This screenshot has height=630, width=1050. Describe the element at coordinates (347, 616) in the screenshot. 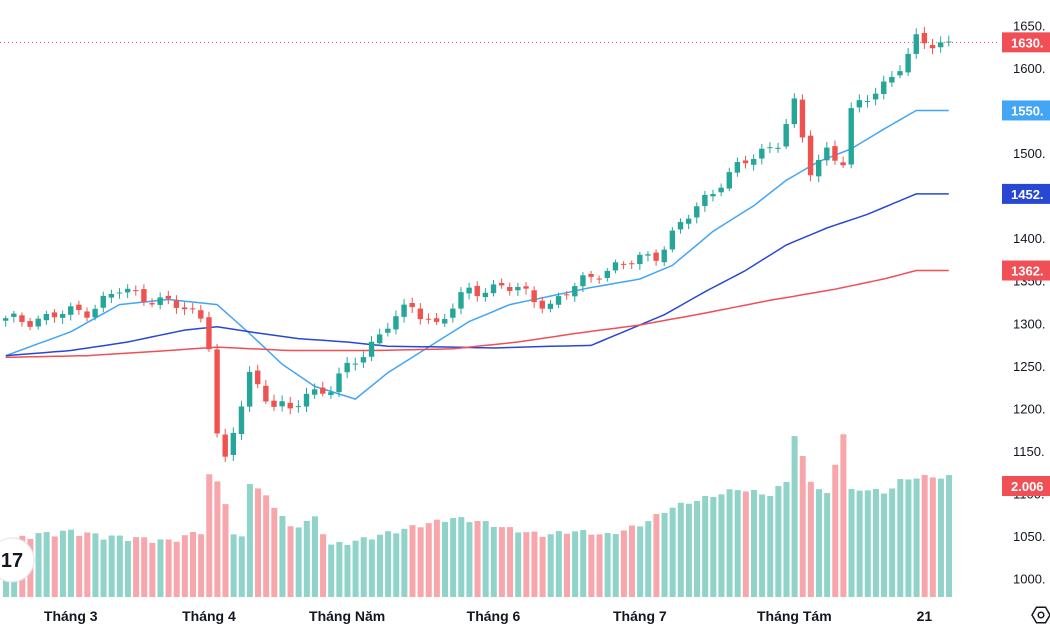

I see `x-tick-label: Tháng Năm` at that location.